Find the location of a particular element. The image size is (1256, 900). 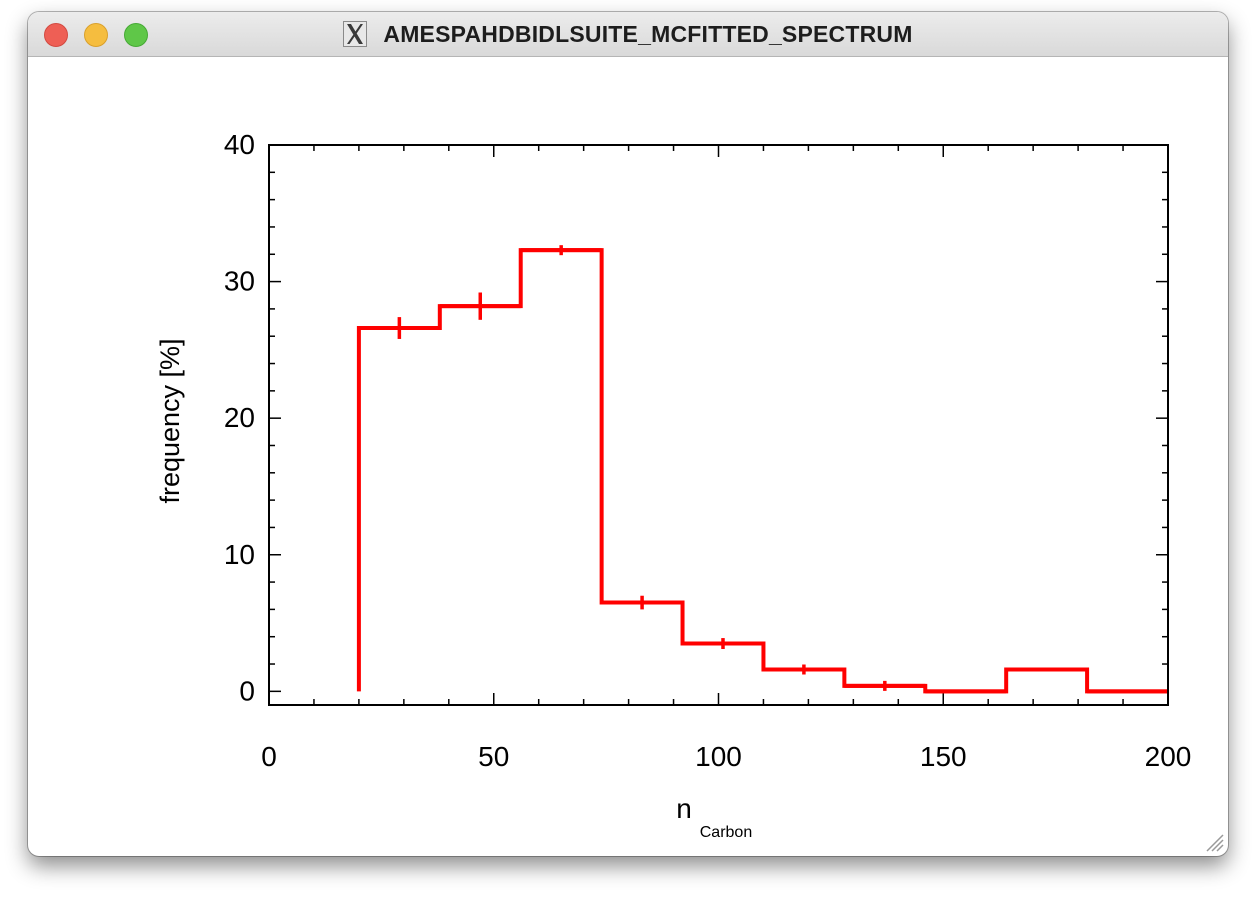

y-tick-label: 10 is located at coordinates (239, 554).